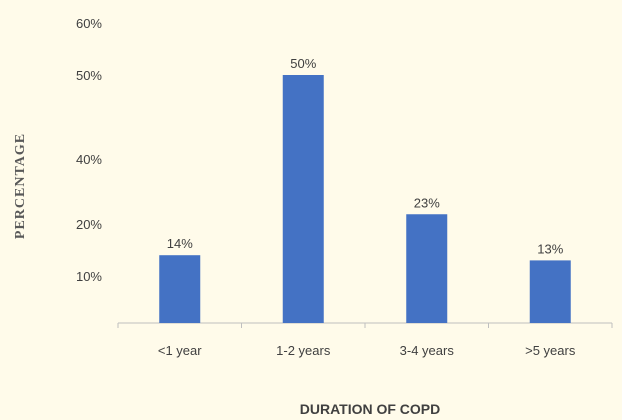 The height and width of the screenshot is (420, 622). What do you see at coordinates (89, 75) in the screenshot?
I see `y-tick-label: 50%` at bounding box center [89, 75].